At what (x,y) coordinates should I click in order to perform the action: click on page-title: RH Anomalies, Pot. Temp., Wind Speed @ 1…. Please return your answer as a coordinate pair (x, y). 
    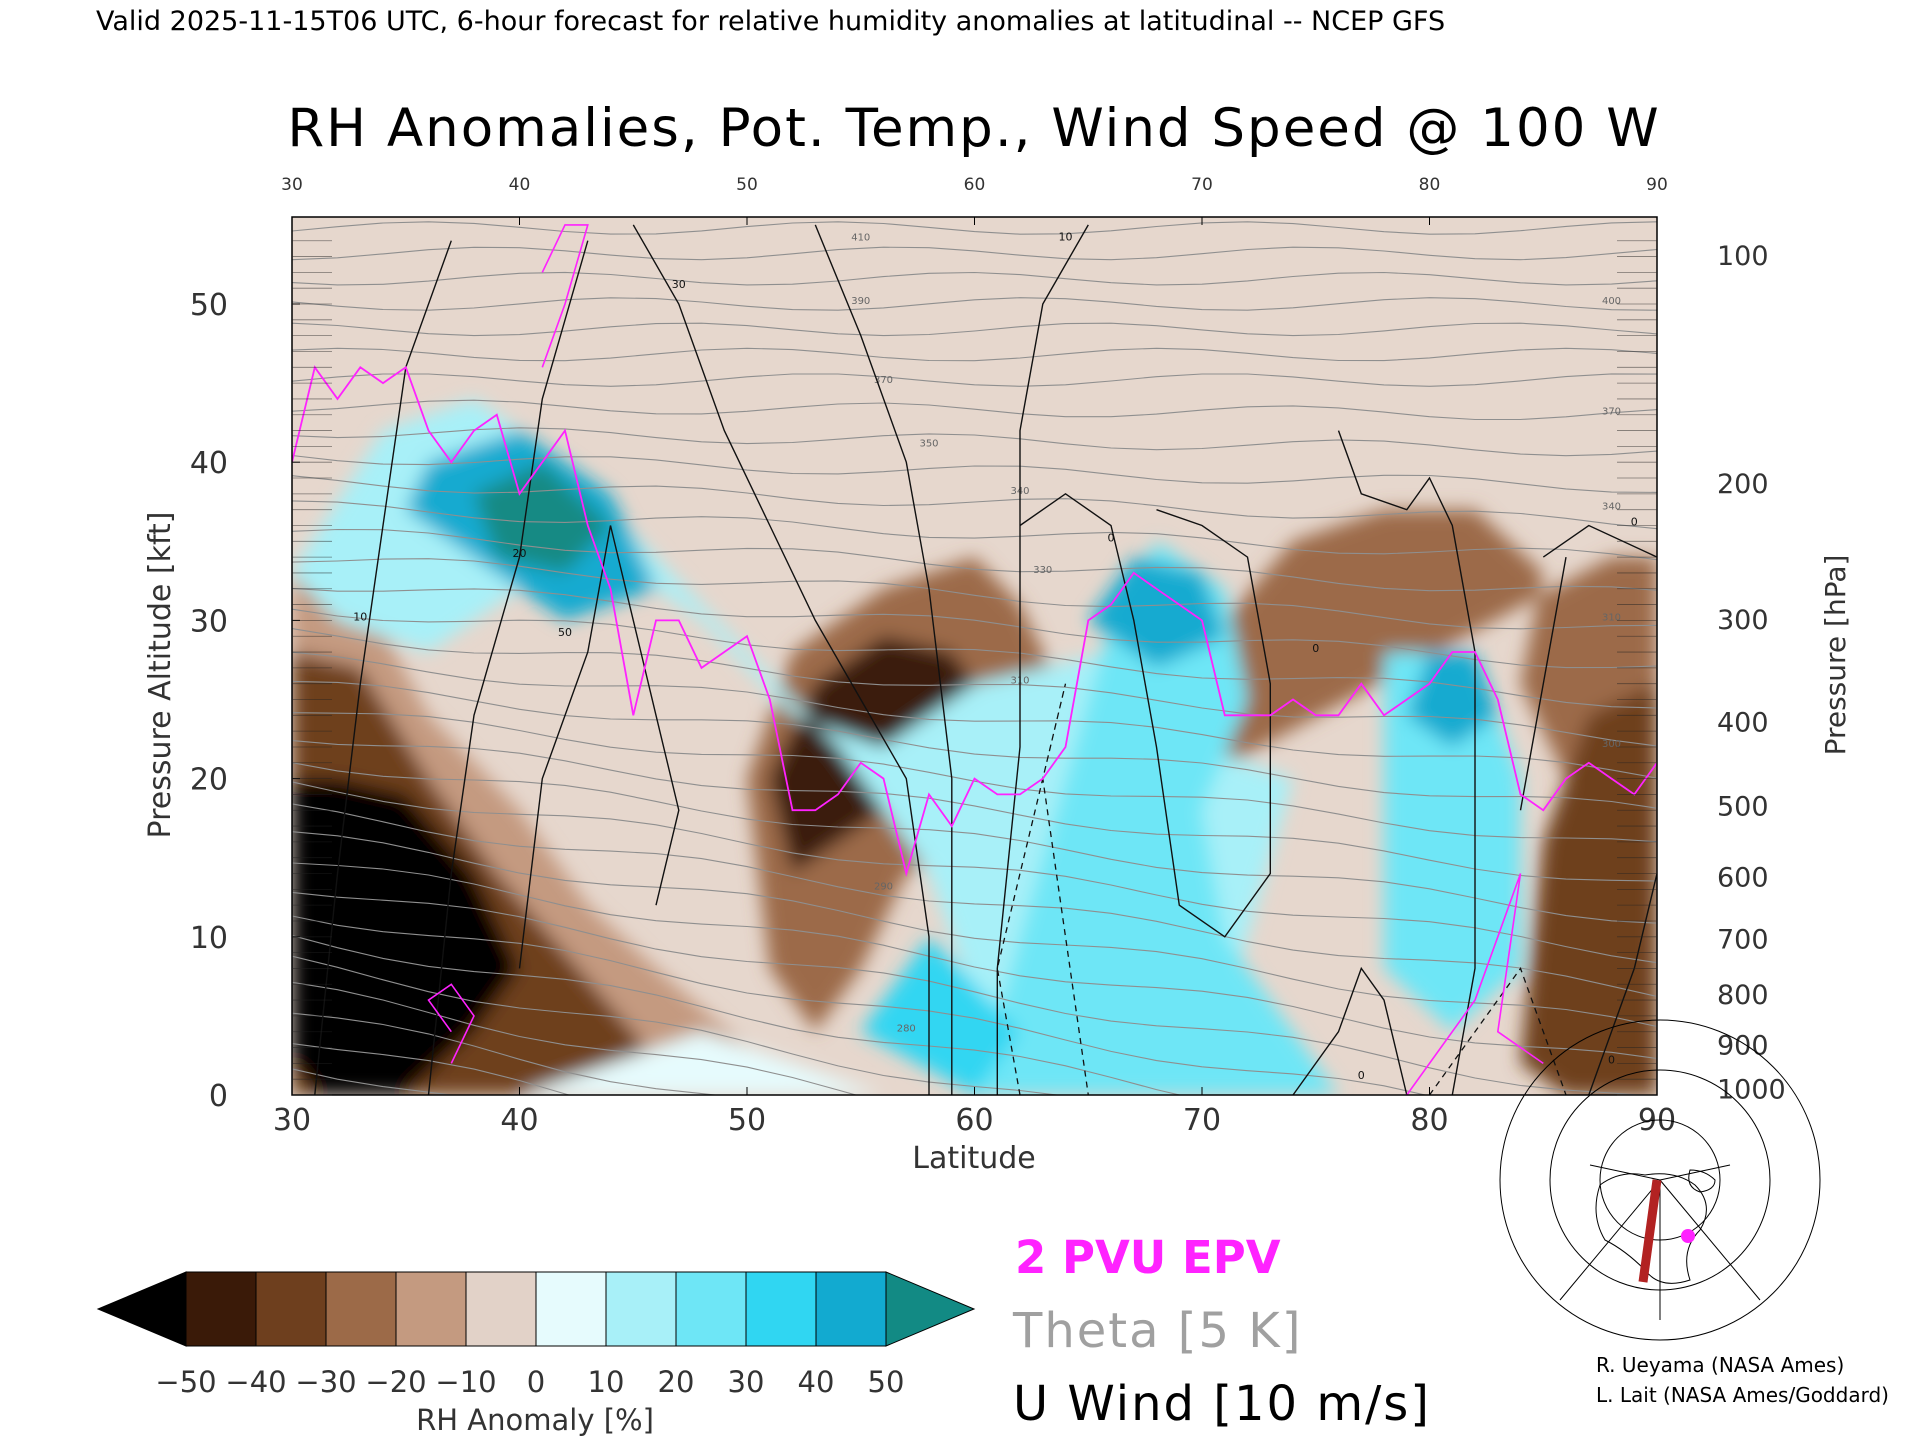
    Looking at the image, I should click on (973, 128).